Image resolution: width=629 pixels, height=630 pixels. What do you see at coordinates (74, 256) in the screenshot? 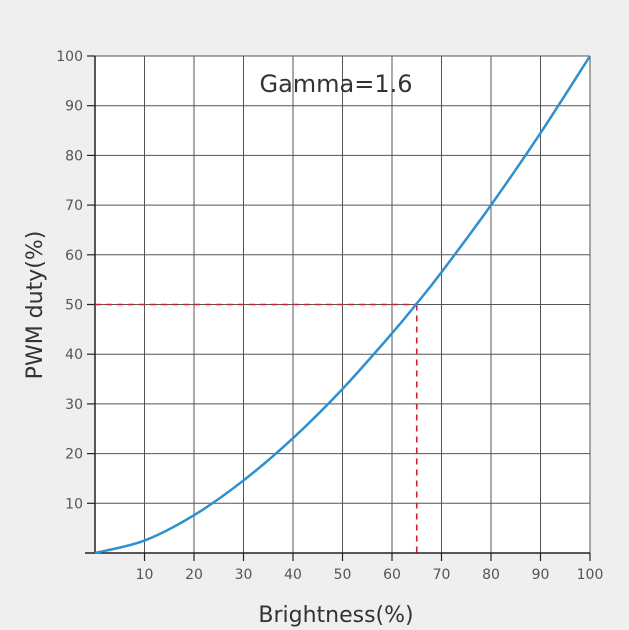
I see `y-tick-label-60: 60` at bounding box center [74, 256].